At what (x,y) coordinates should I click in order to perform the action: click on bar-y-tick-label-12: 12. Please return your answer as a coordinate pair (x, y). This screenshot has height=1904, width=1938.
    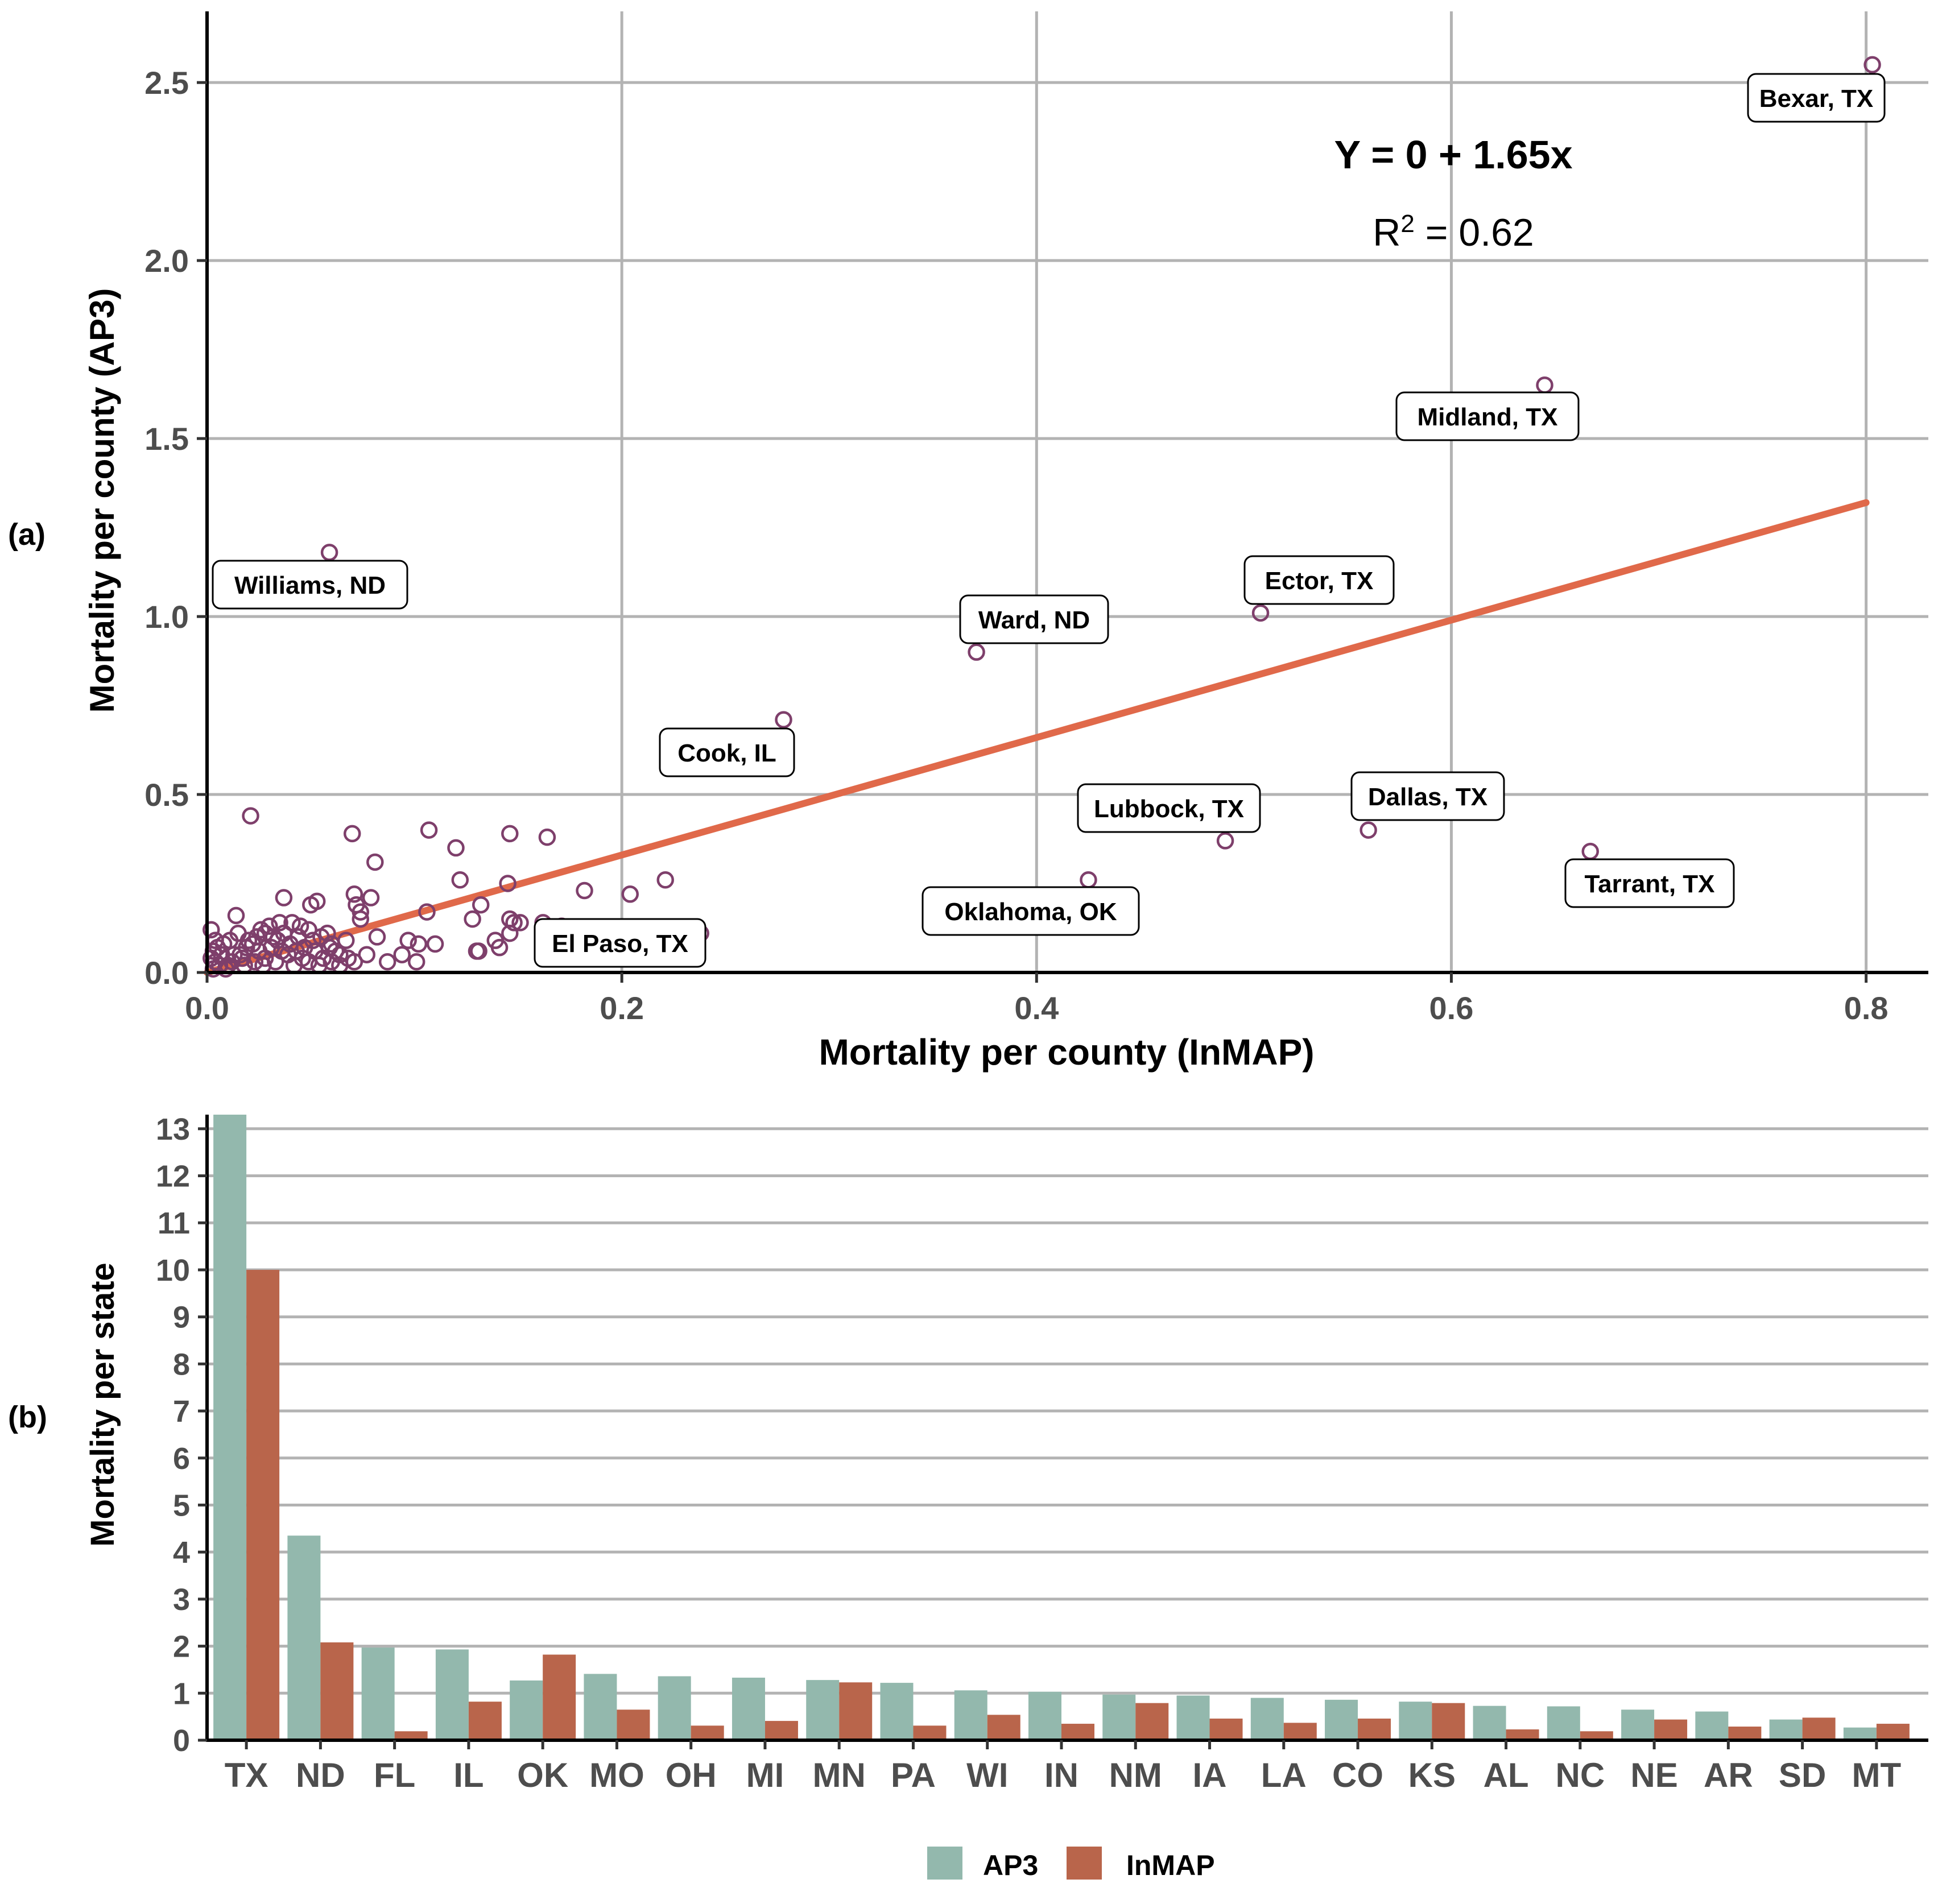
    Looking at the image, I should click on (173, 1177).